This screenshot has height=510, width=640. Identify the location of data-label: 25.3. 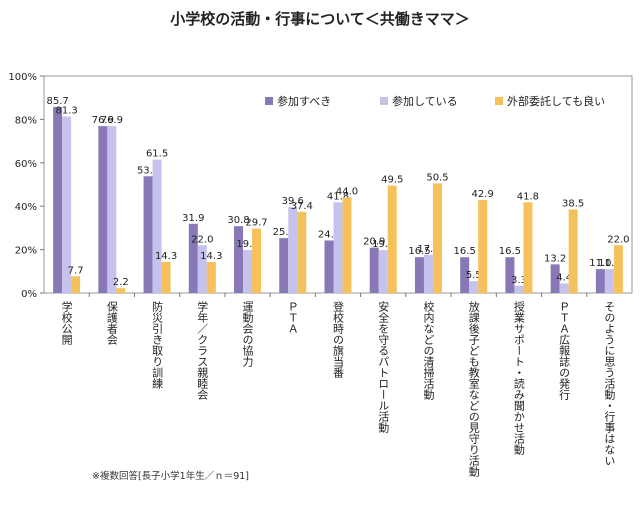
(284, 232).